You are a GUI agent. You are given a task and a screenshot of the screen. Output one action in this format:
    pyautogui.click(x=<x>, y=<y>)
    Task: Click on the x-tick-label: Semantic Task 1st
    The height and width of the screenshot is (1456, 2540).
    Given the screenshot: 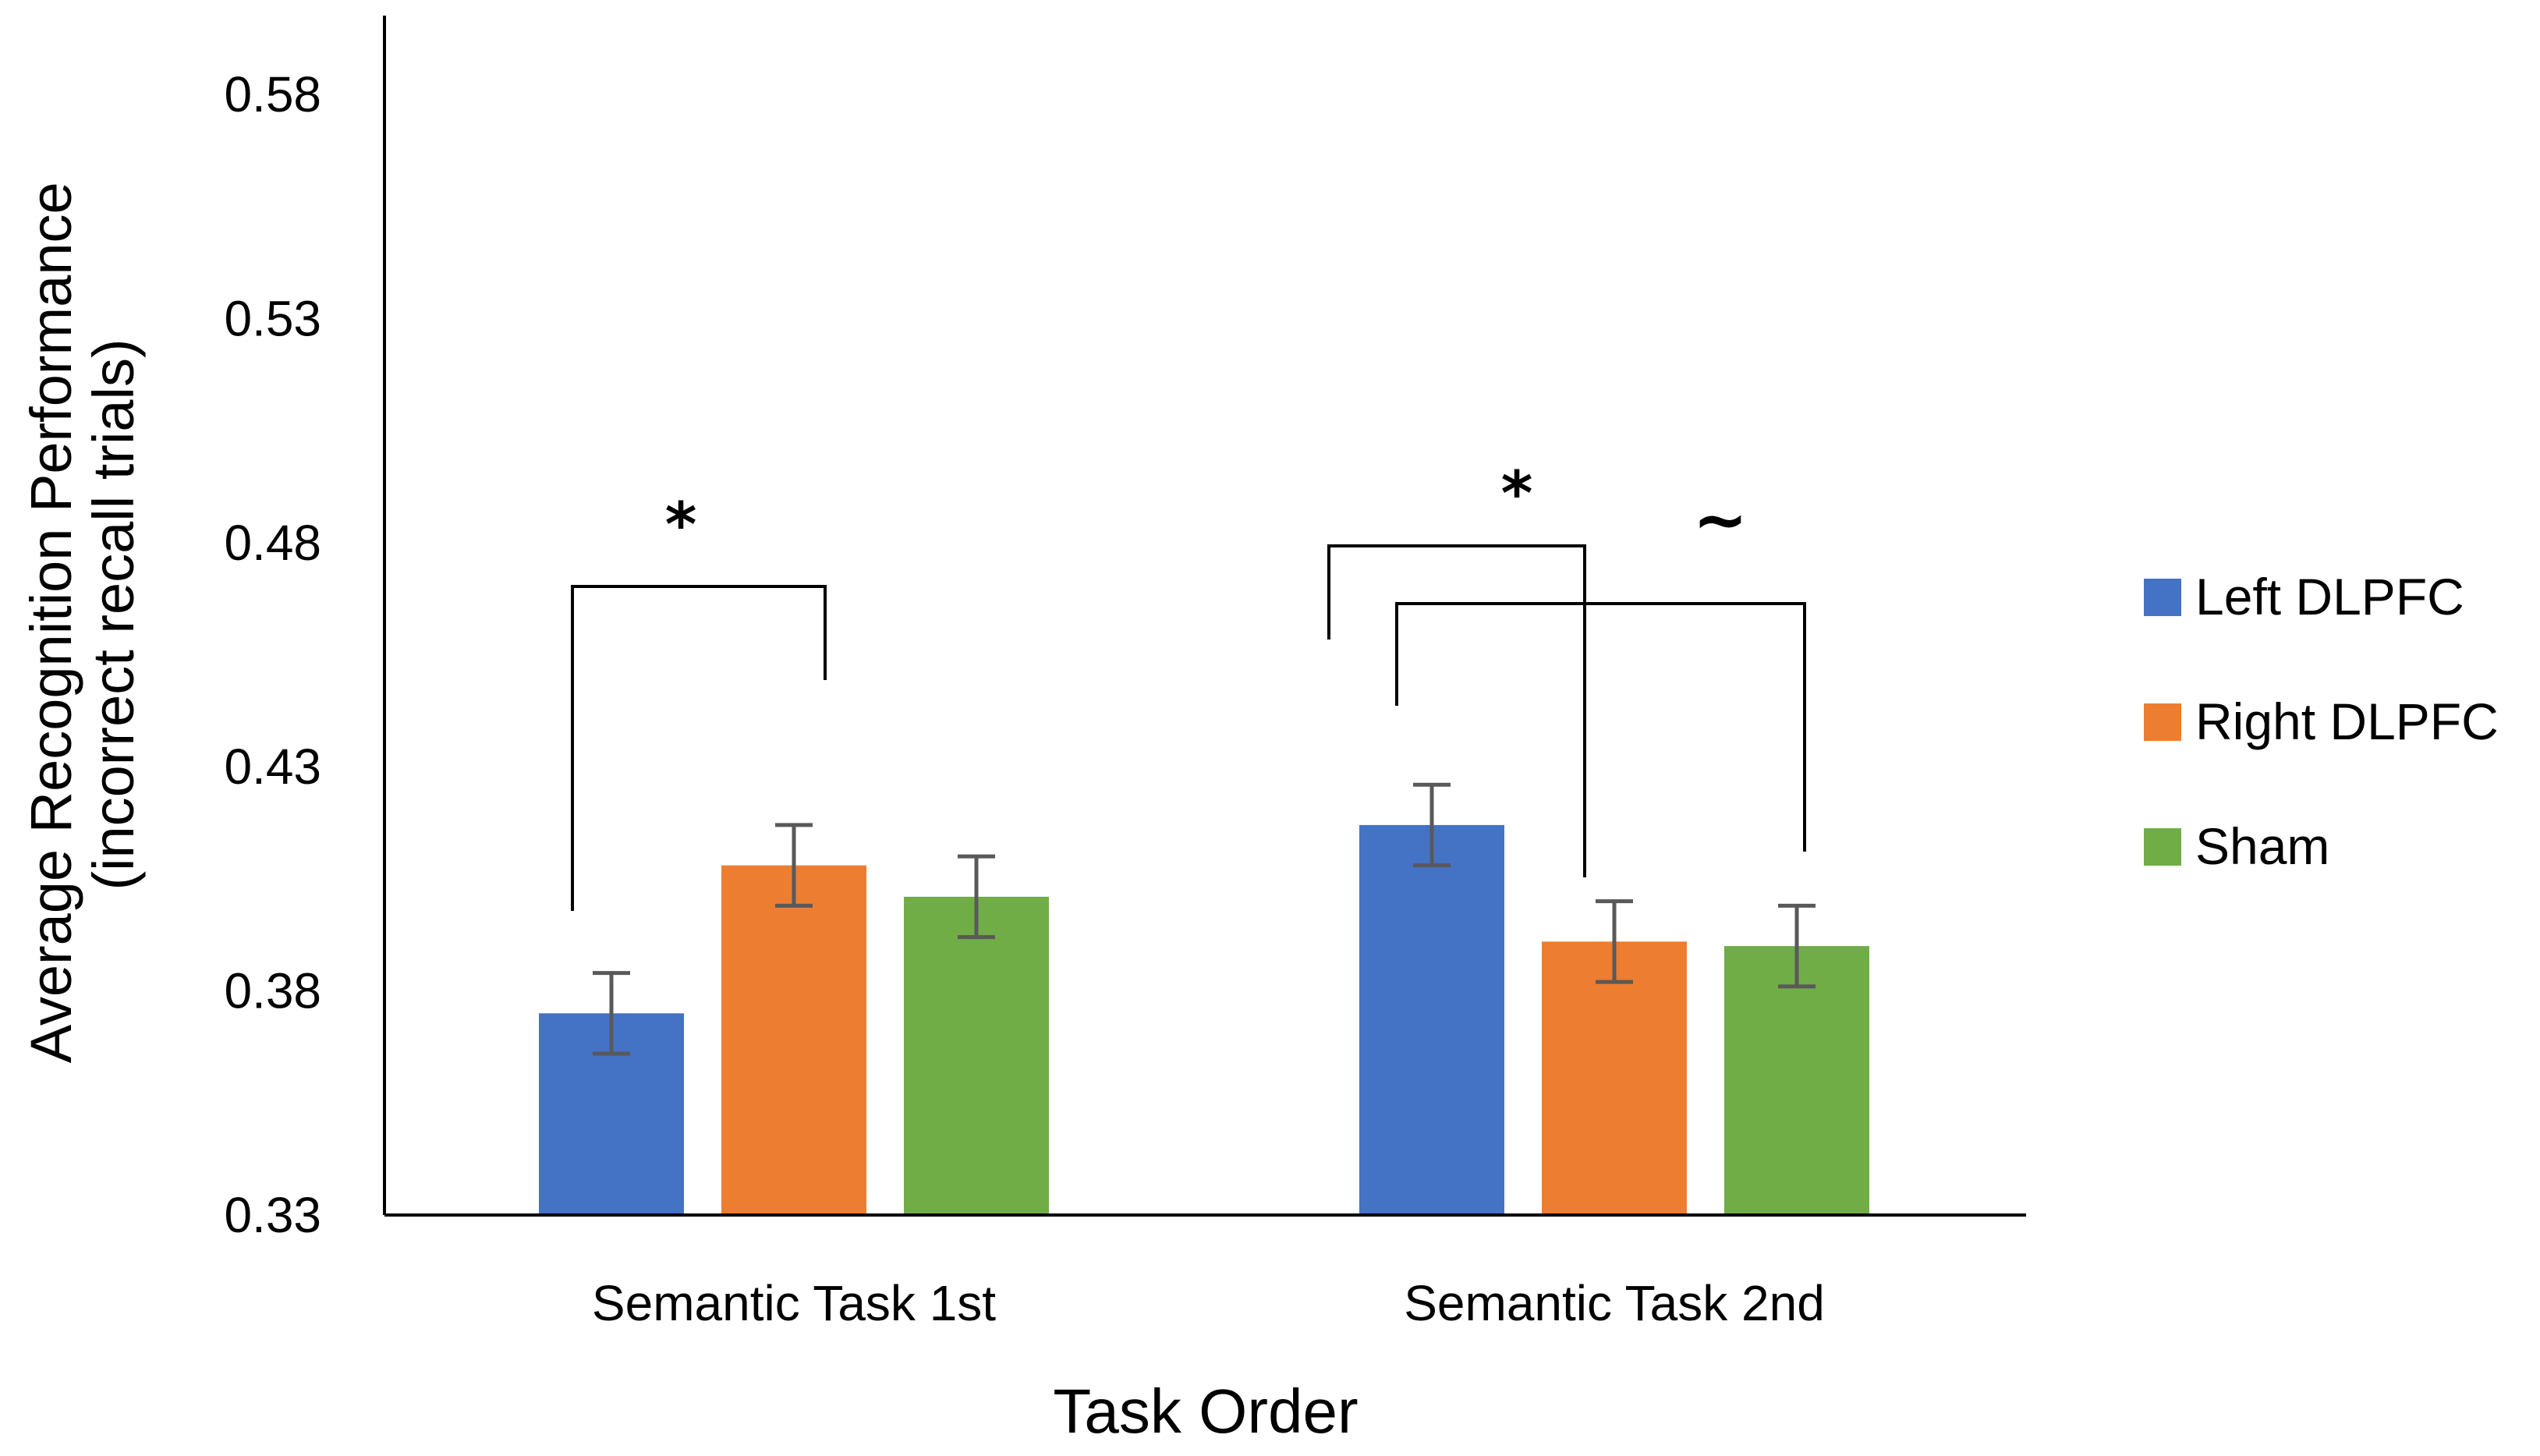 What is the action you would take?
    pyautogui.click(x=794, y=1303)
    